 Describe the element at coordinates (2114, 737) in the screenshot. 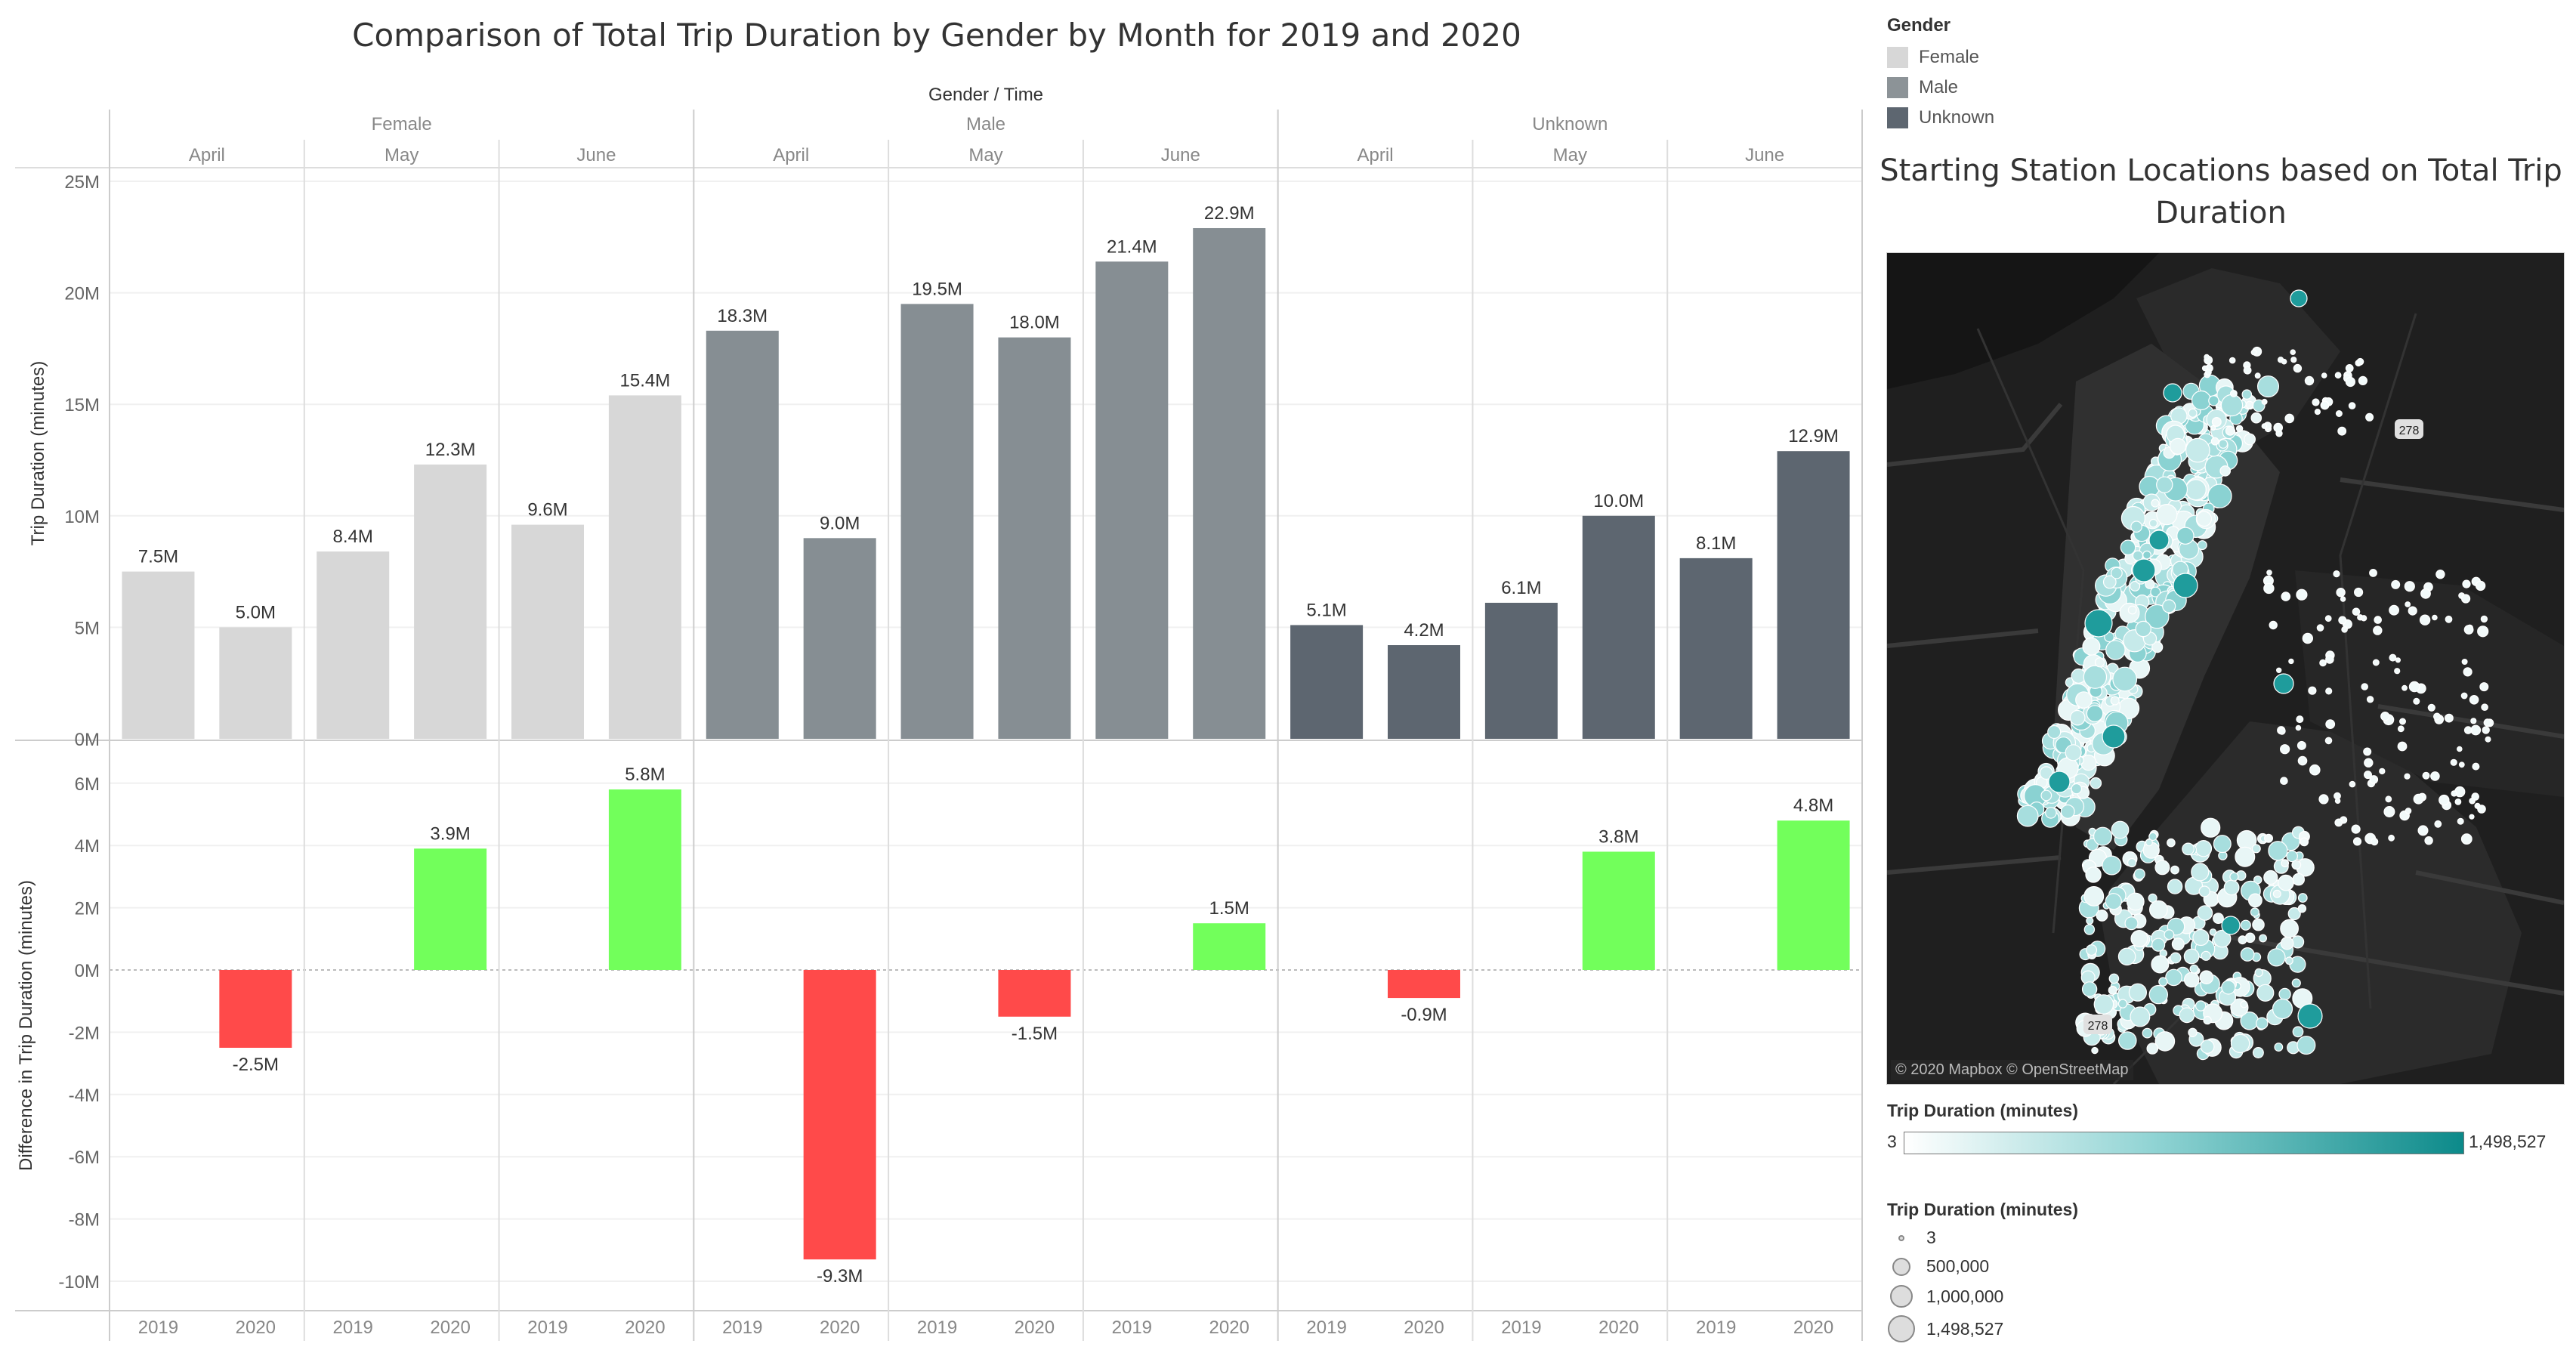

I see `station-dot-large` at that location.